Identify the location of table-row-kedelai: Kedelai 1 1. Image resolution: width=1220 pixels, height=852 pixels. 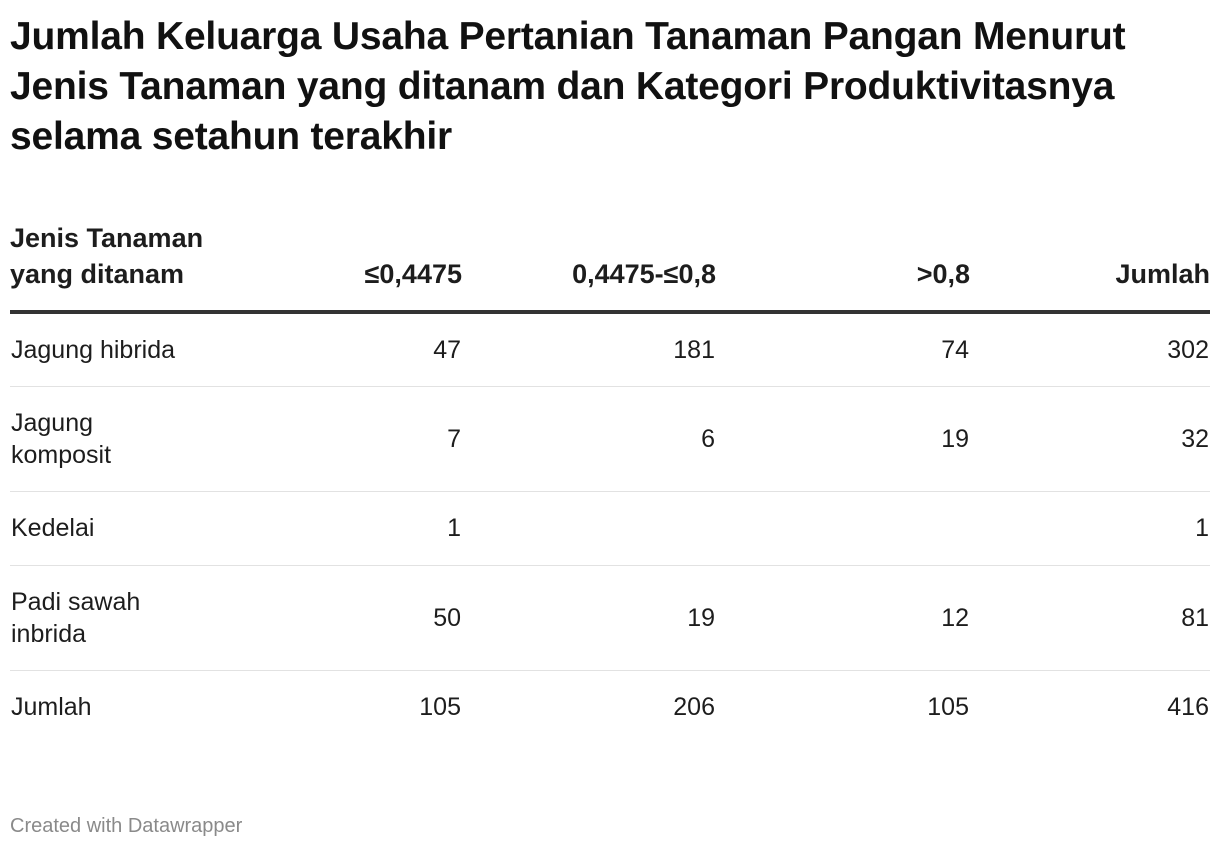
(610, 528).